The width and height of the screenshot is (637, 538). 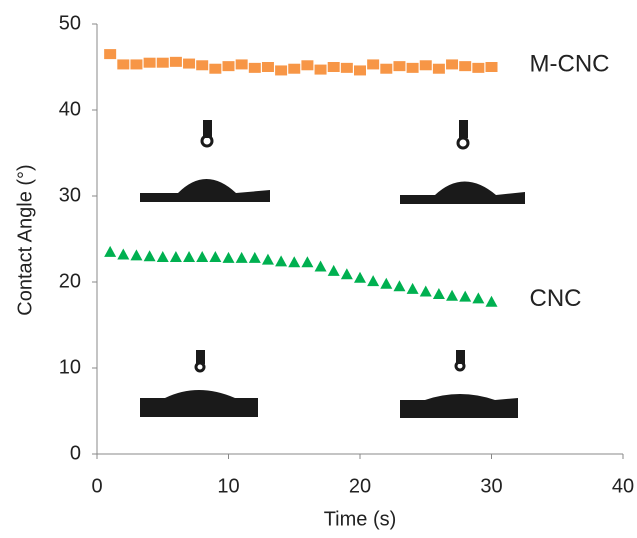 I want to click on series-label: CNC, so click(x=556, y=298).